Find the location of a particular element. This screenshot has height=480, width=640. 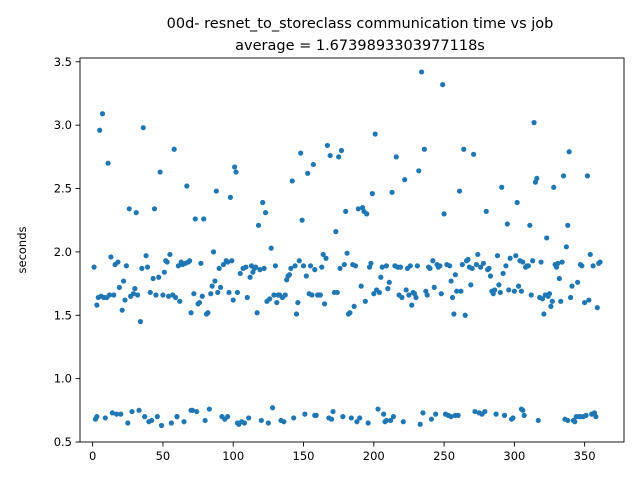

y-tick-label: 0.5 is located at coordinates (63, 442).